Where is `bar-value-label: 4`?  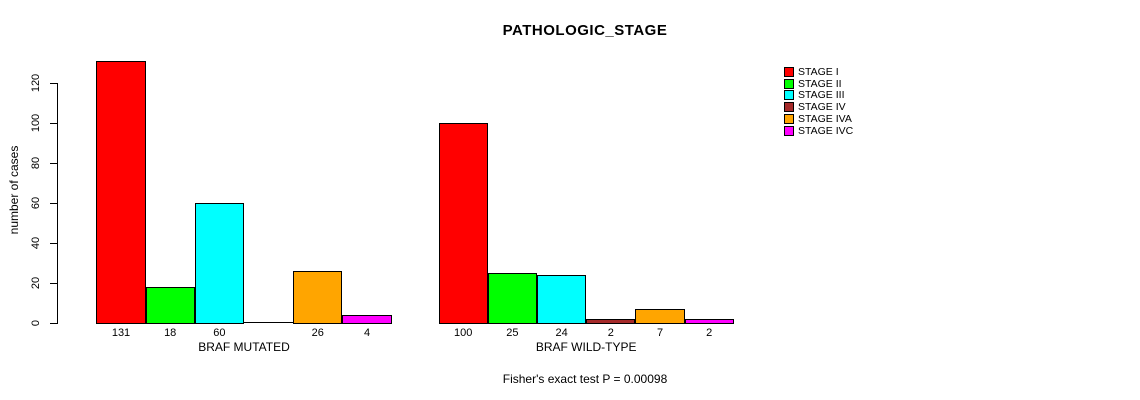
bar-value-label: 4 is located at coordinates (367, 333).